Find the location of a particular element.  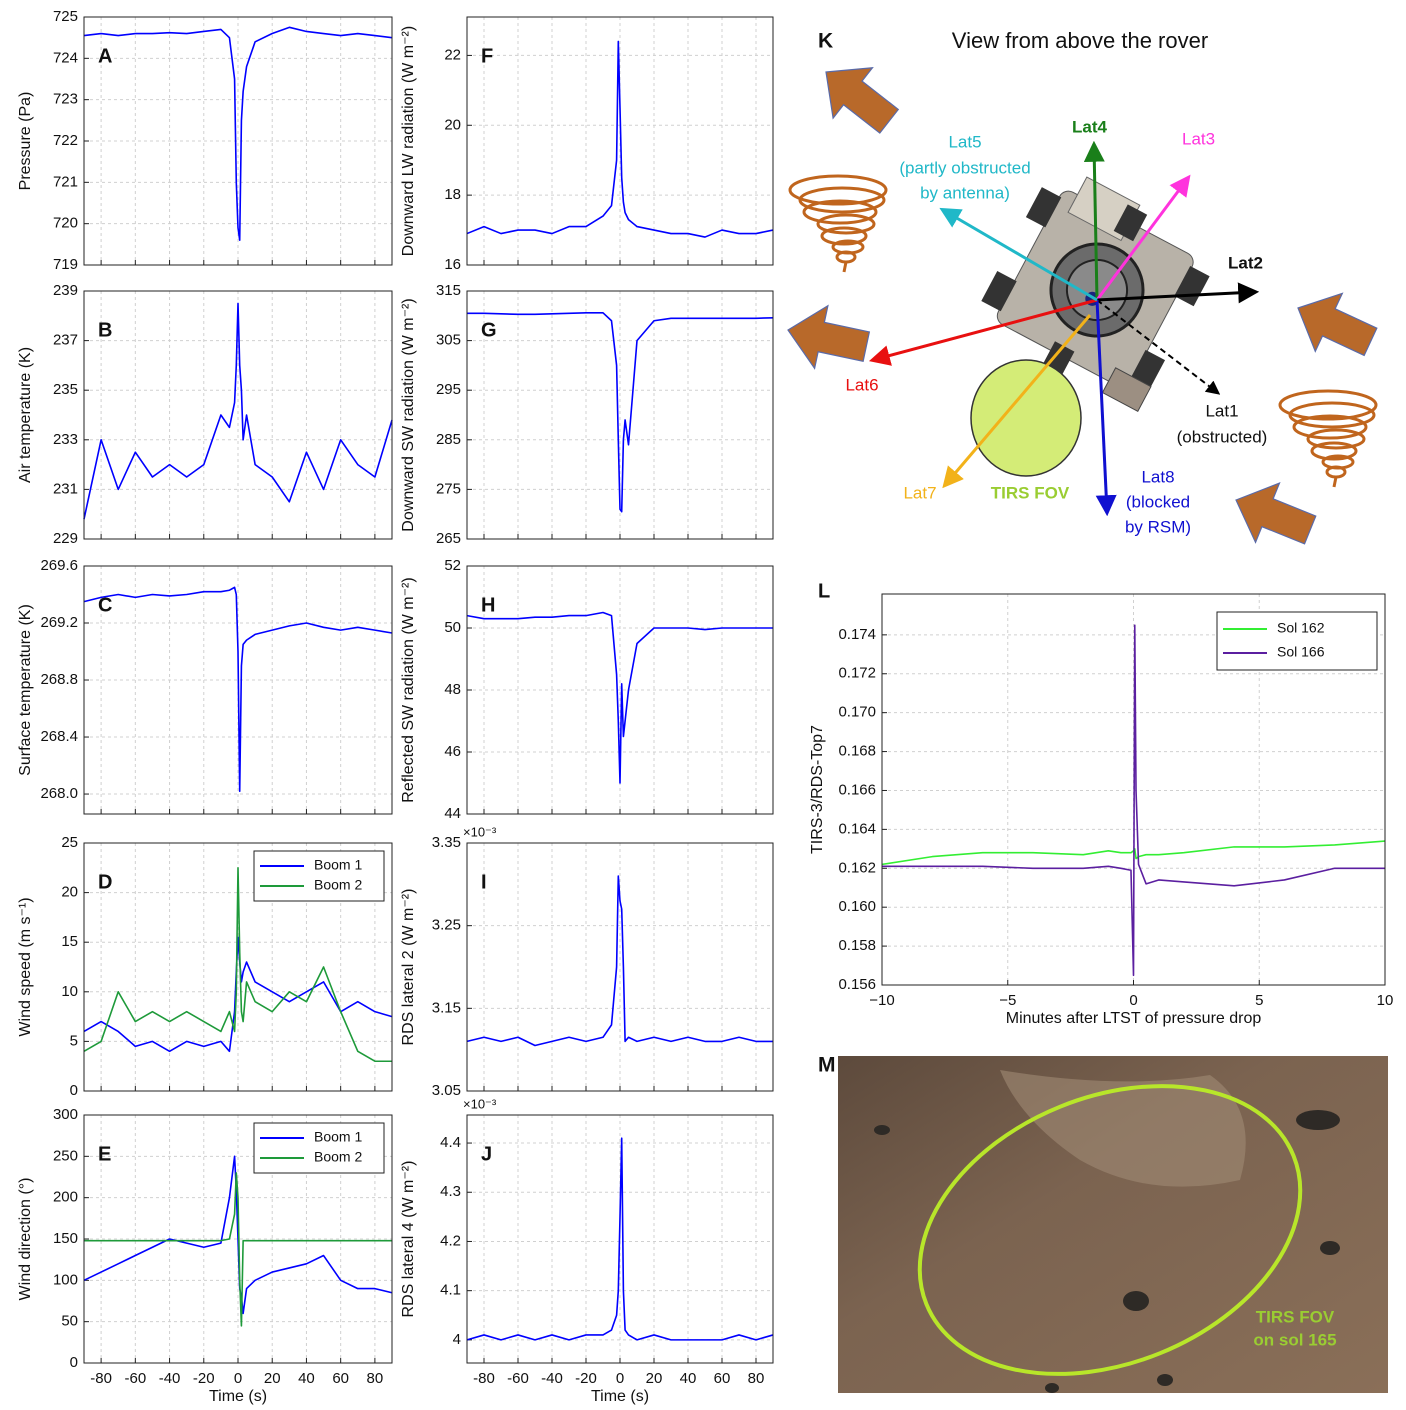

y-tick-label: 22 is located at coordinates (452, 54).